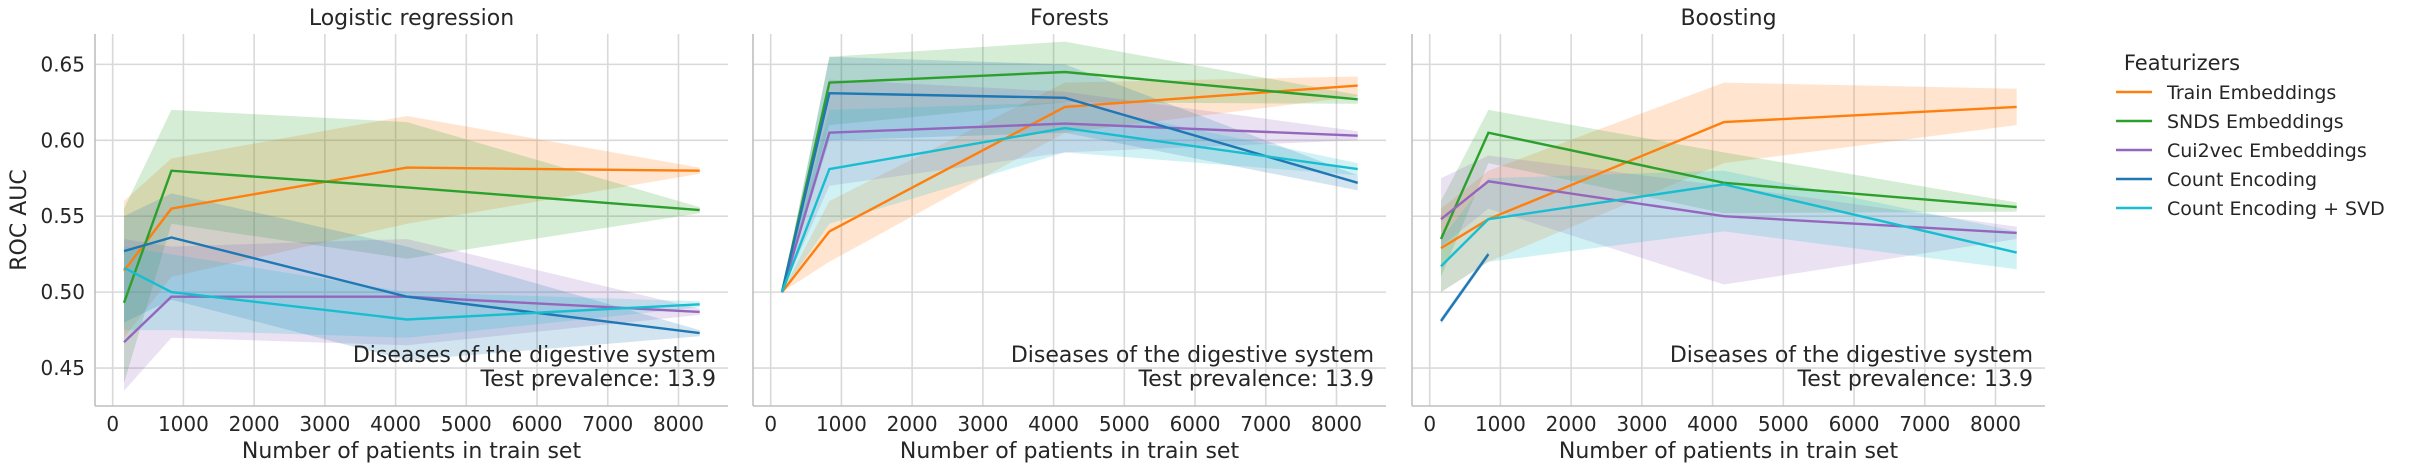 The width and height of the screenshot is (2410, 473). I want to click on panel-title: Forests, so click(1069, 18).